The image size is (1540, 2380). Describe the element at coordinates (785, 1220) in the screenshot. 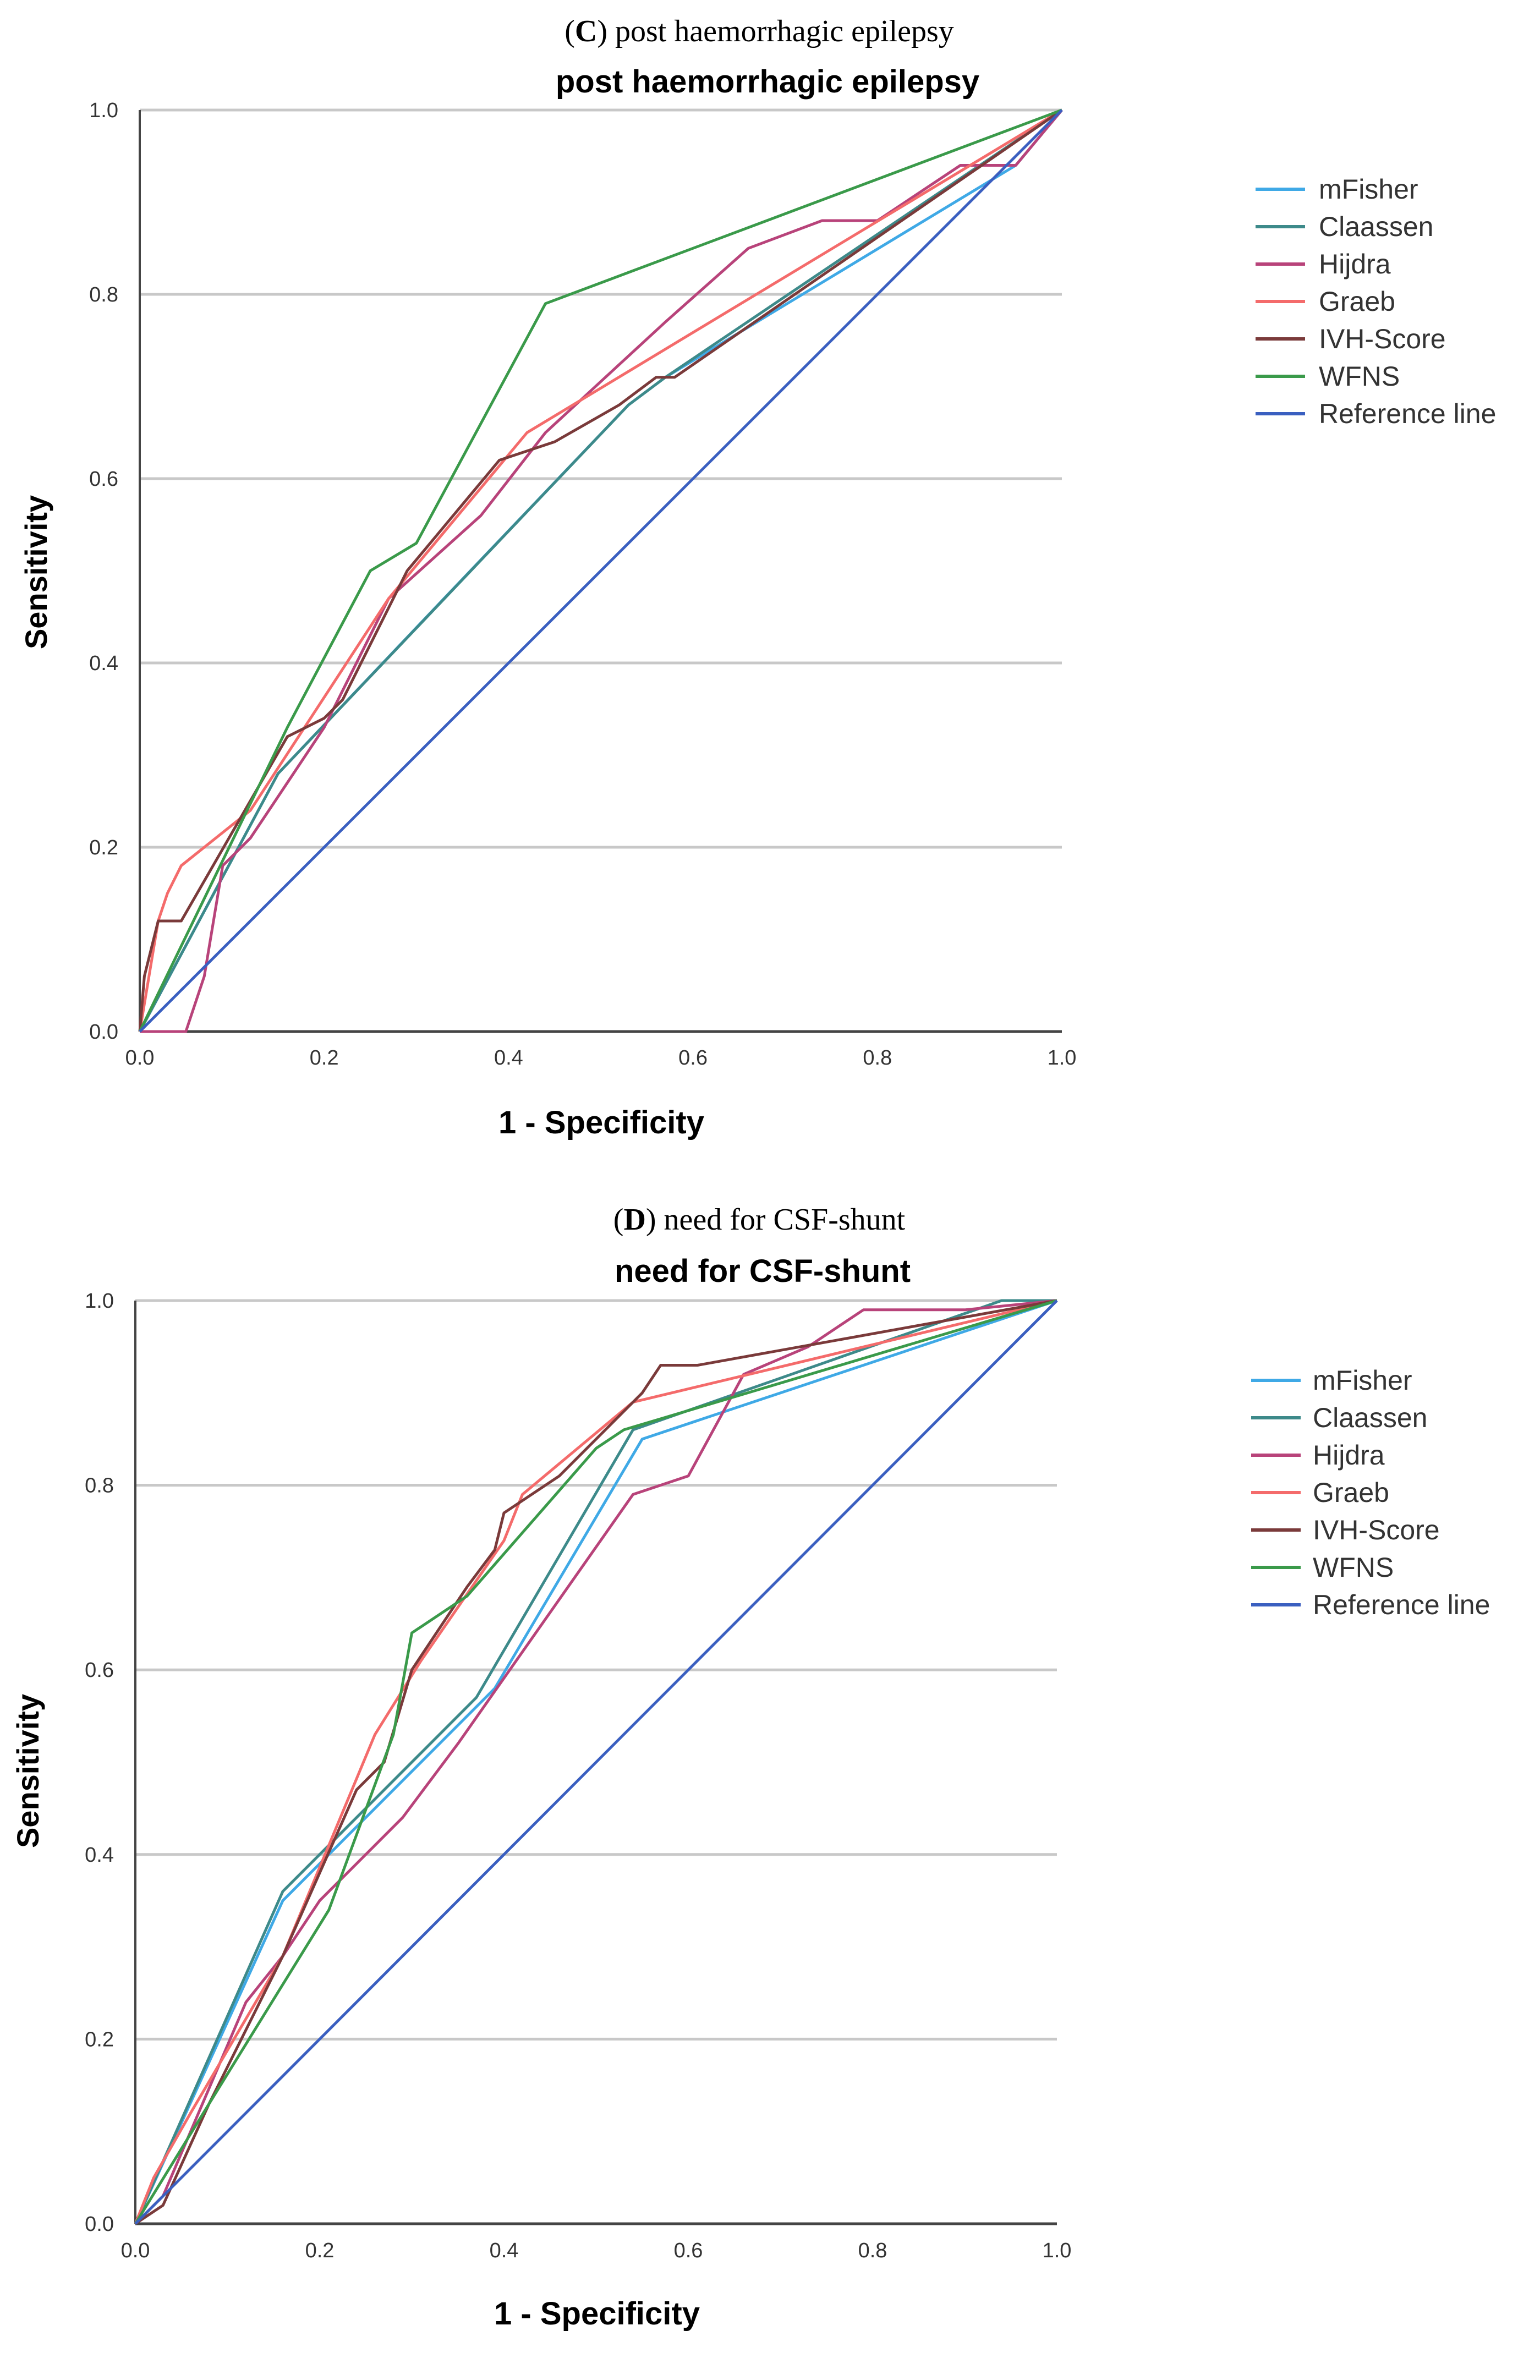

I see `caption-text: need for CSF-shunt` at that location.